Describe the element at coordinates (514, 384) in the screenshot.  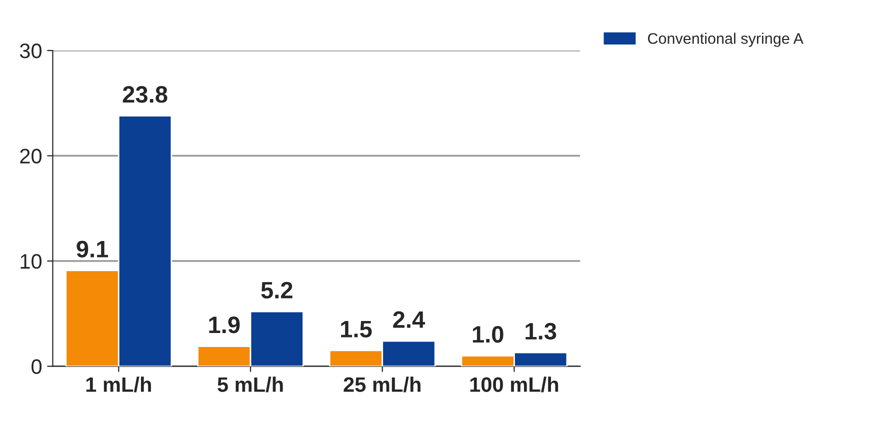
I see `x-tick-label: 100 mL/h` at that location.